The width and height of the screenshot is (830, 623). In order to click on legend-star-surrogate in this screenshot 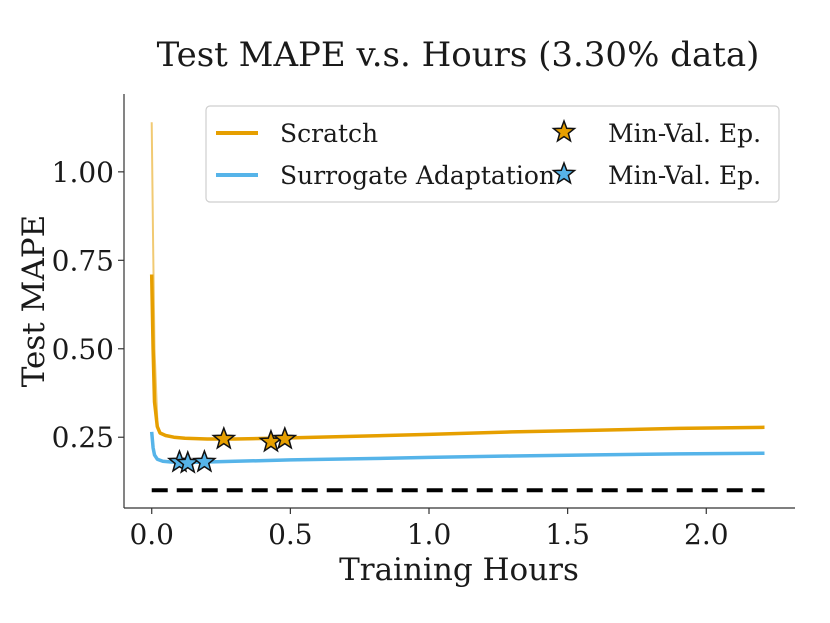, I will do `click(564, 172)`.